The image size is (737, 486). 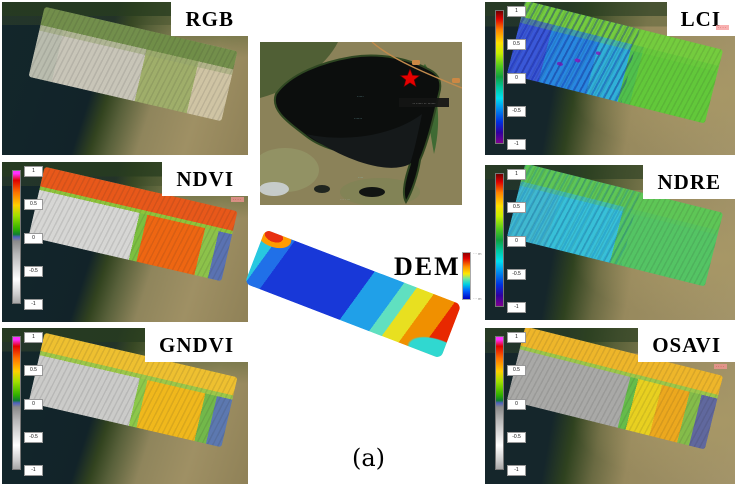 I want to click on panel-ndvi: 1 0.5 0 -0.5 -1 NDVI ····, so click(x=125, y=242).